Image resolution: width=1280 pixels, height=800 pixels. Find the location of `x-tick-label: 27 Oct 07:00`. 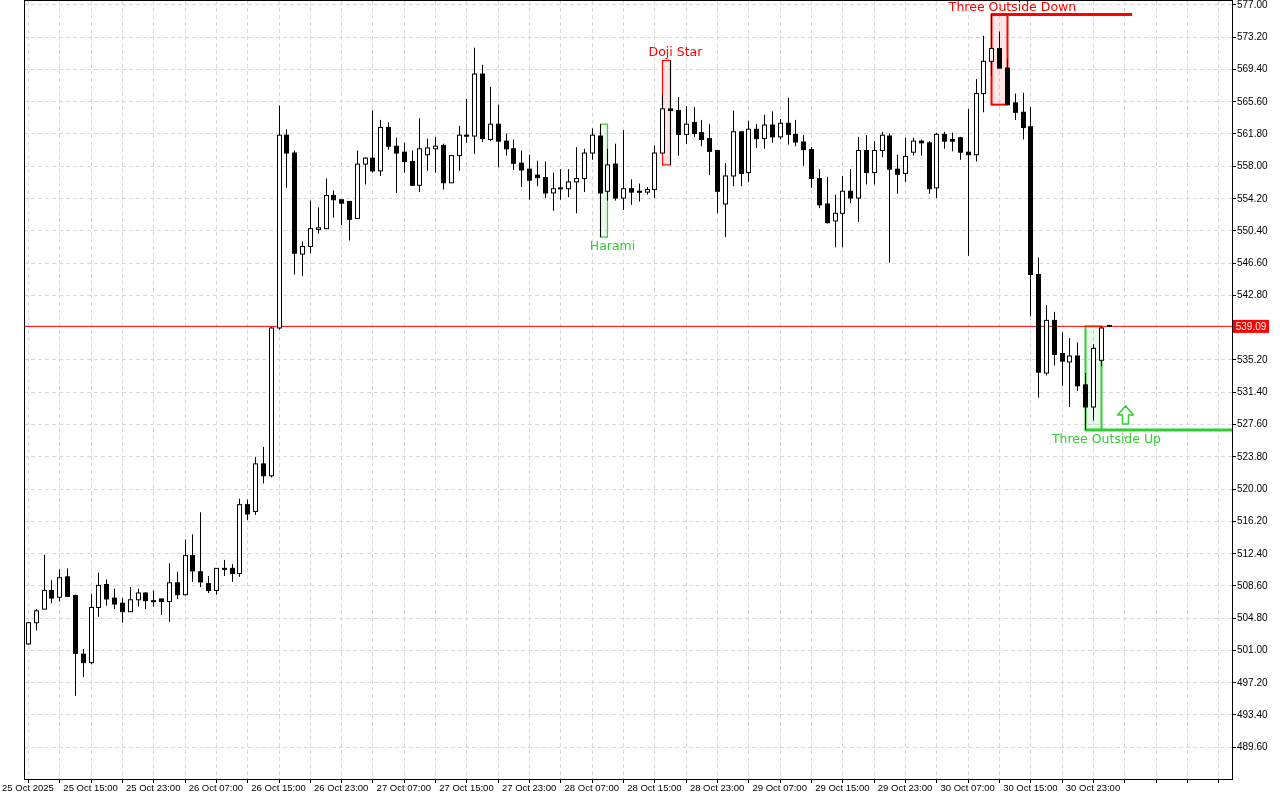

x-tick-label: 27 Oct 07:00 is located at coordinates (404, 787).